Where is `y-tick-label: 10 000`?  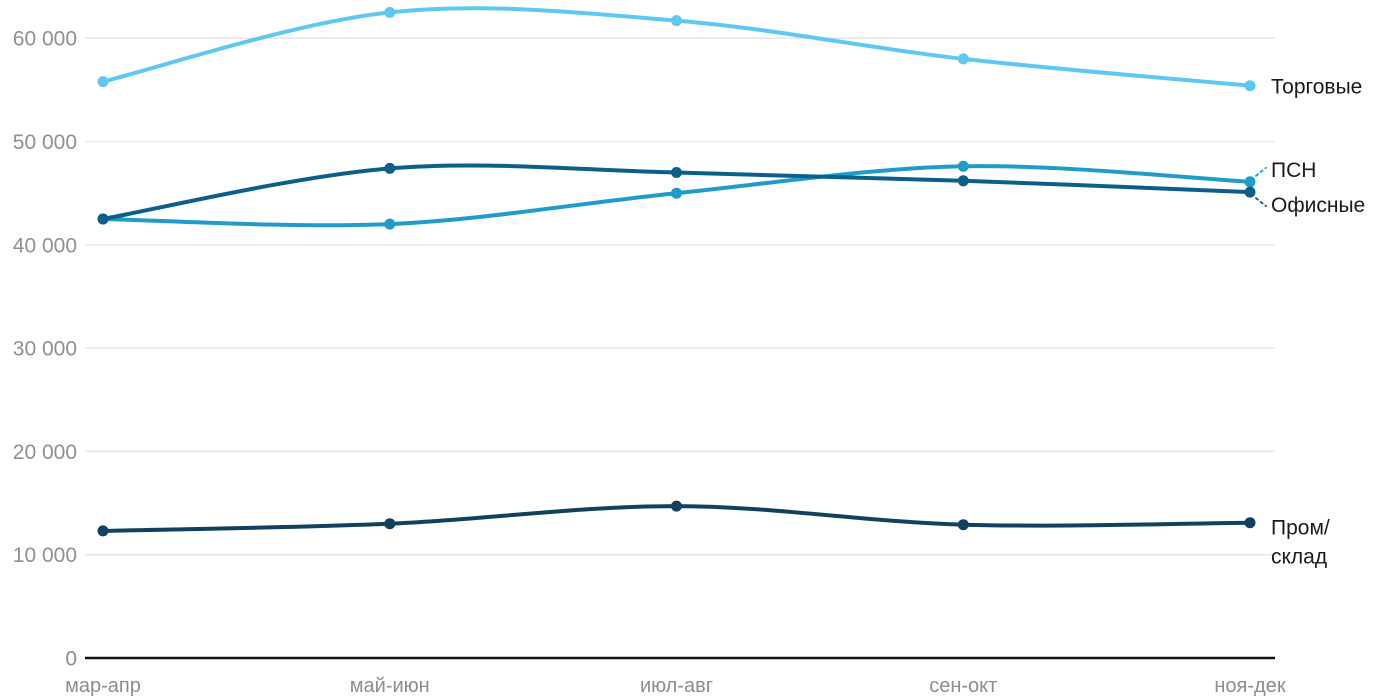
y-tick-label: 10 000 is located at coordinates (45, 555).